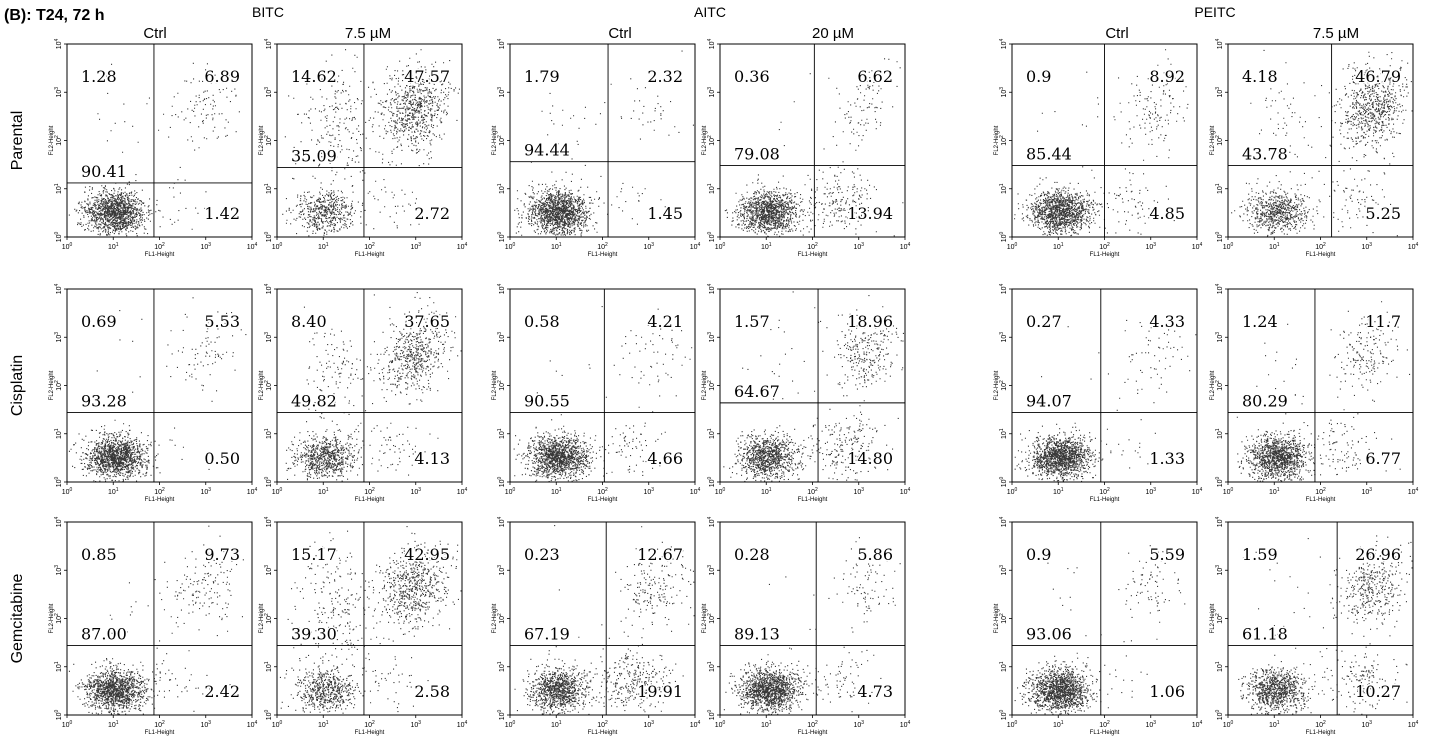 The height and width of the screenshot is (742, 1447). I want to click on upper-right-percent: 2.32, so click(665, 76).